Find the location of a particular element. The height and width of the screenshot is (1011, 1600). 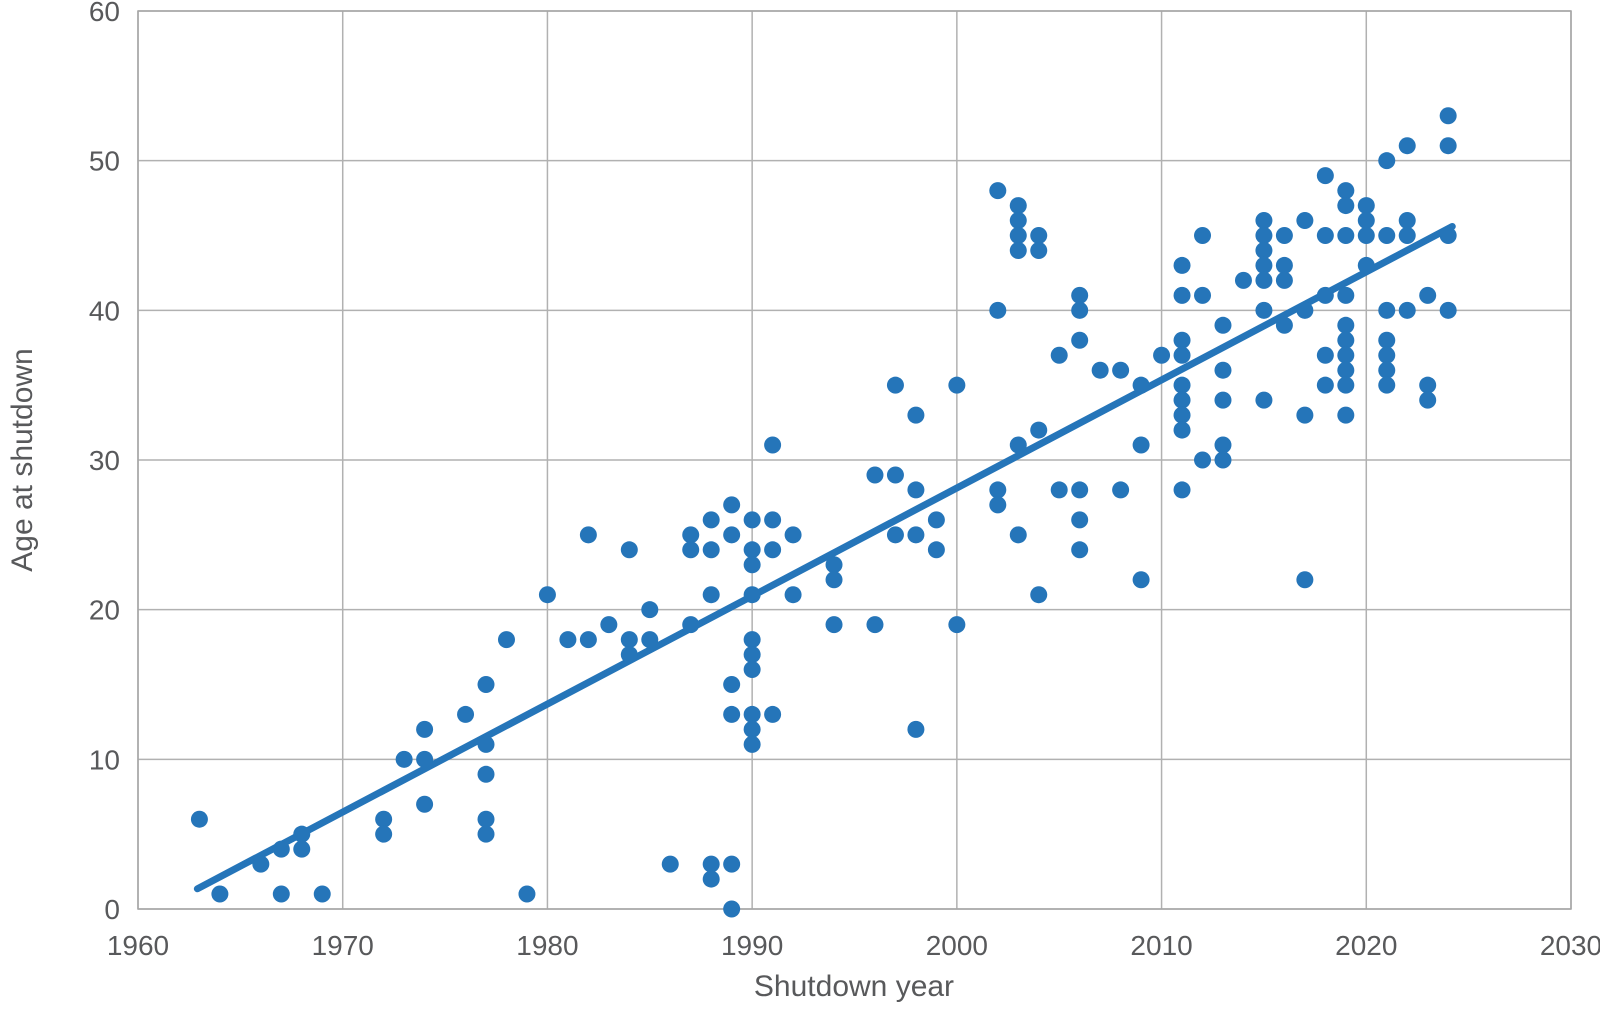

x-tick-label: 1970 is located at coordinates (343, 945).